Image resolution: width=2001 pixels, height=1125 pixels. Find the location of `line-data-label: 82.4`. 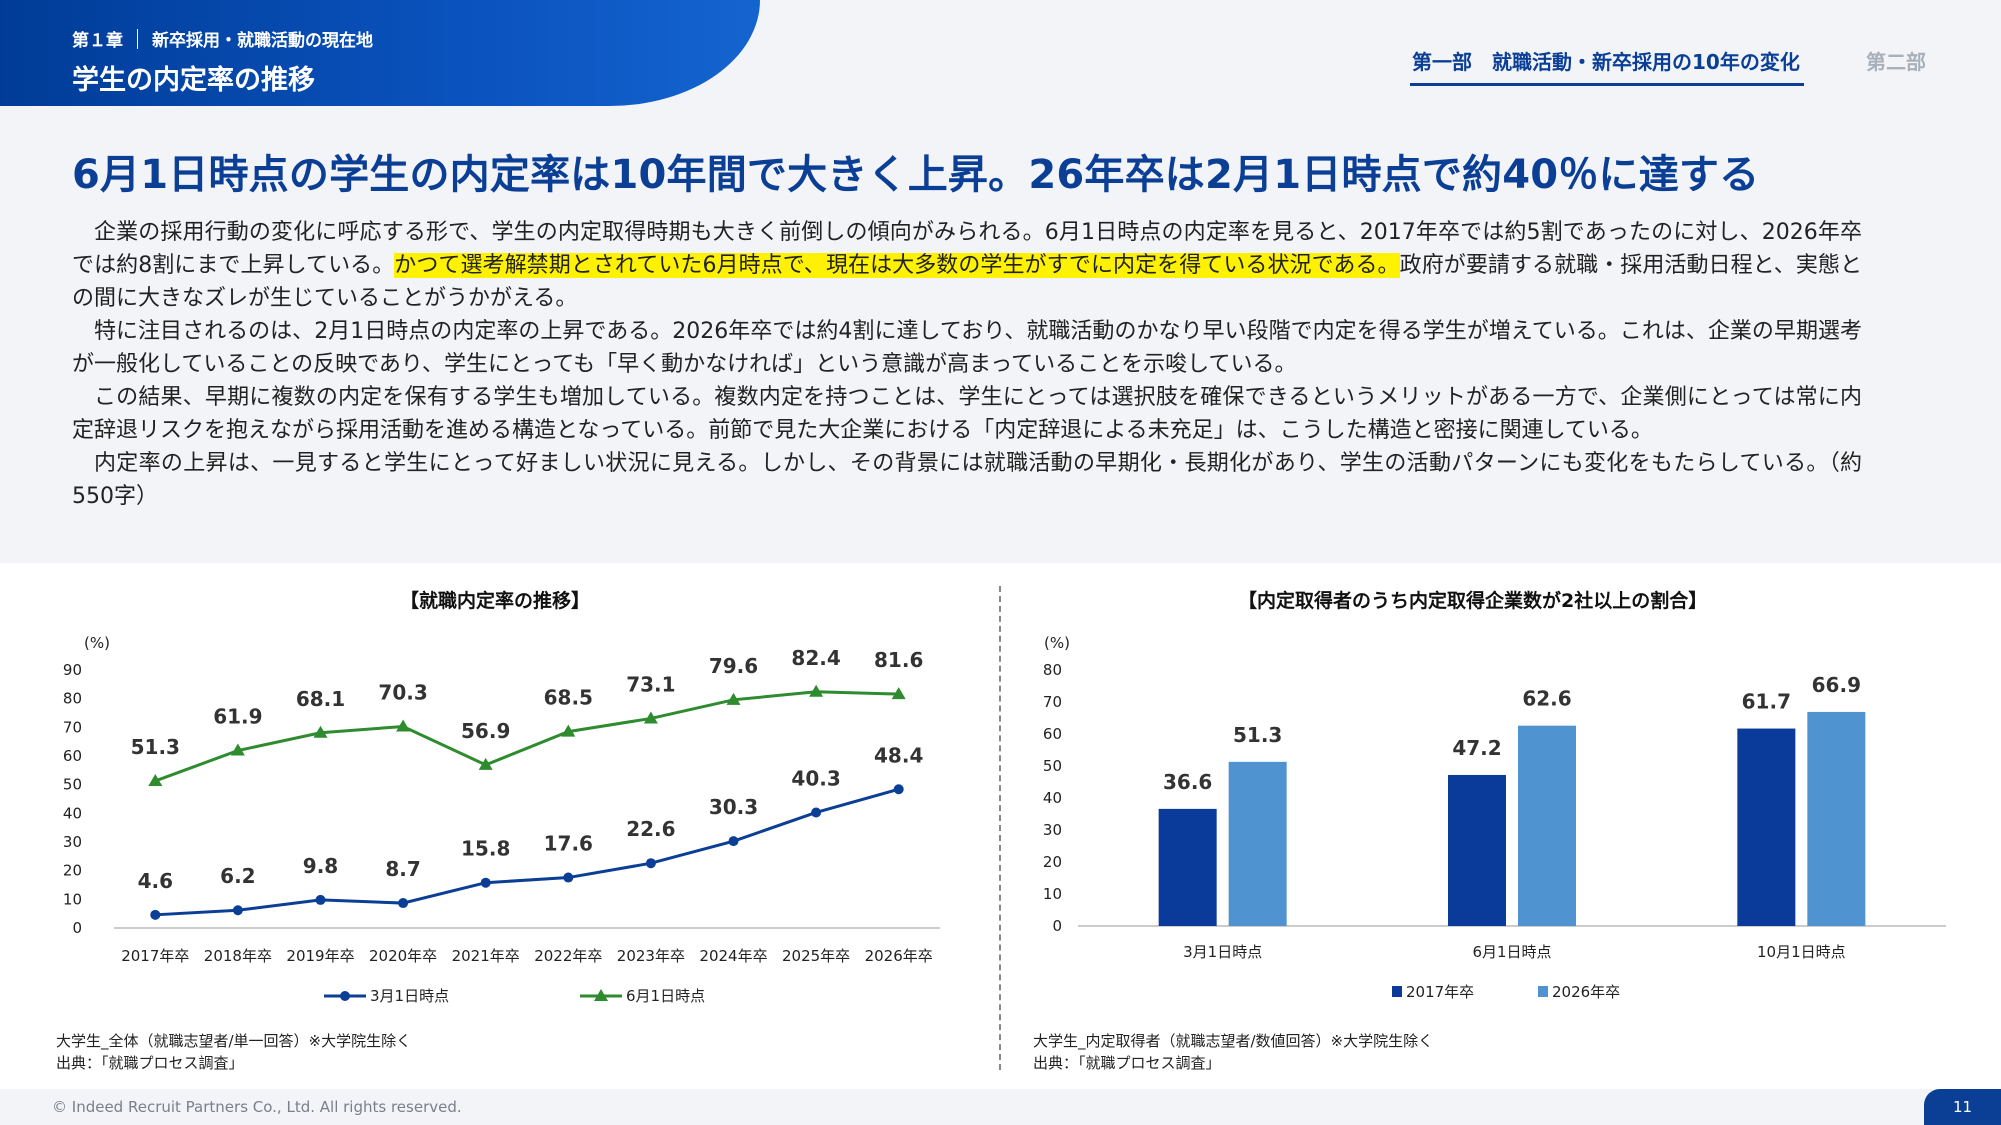

line-data-label: 82.4 is located at coordinates (815, 658).